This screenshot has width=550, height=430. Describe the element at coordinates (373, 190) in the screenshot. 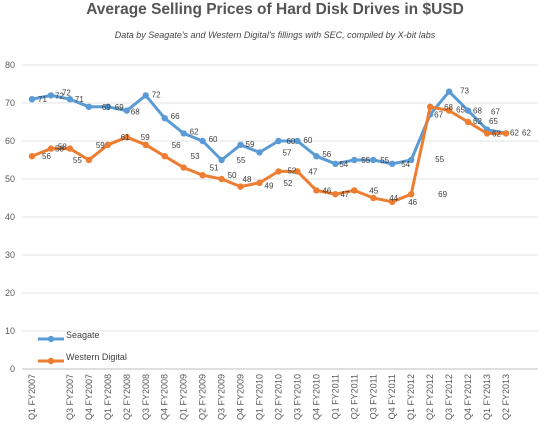

I see `data-label-western-digital: 45` at that location.